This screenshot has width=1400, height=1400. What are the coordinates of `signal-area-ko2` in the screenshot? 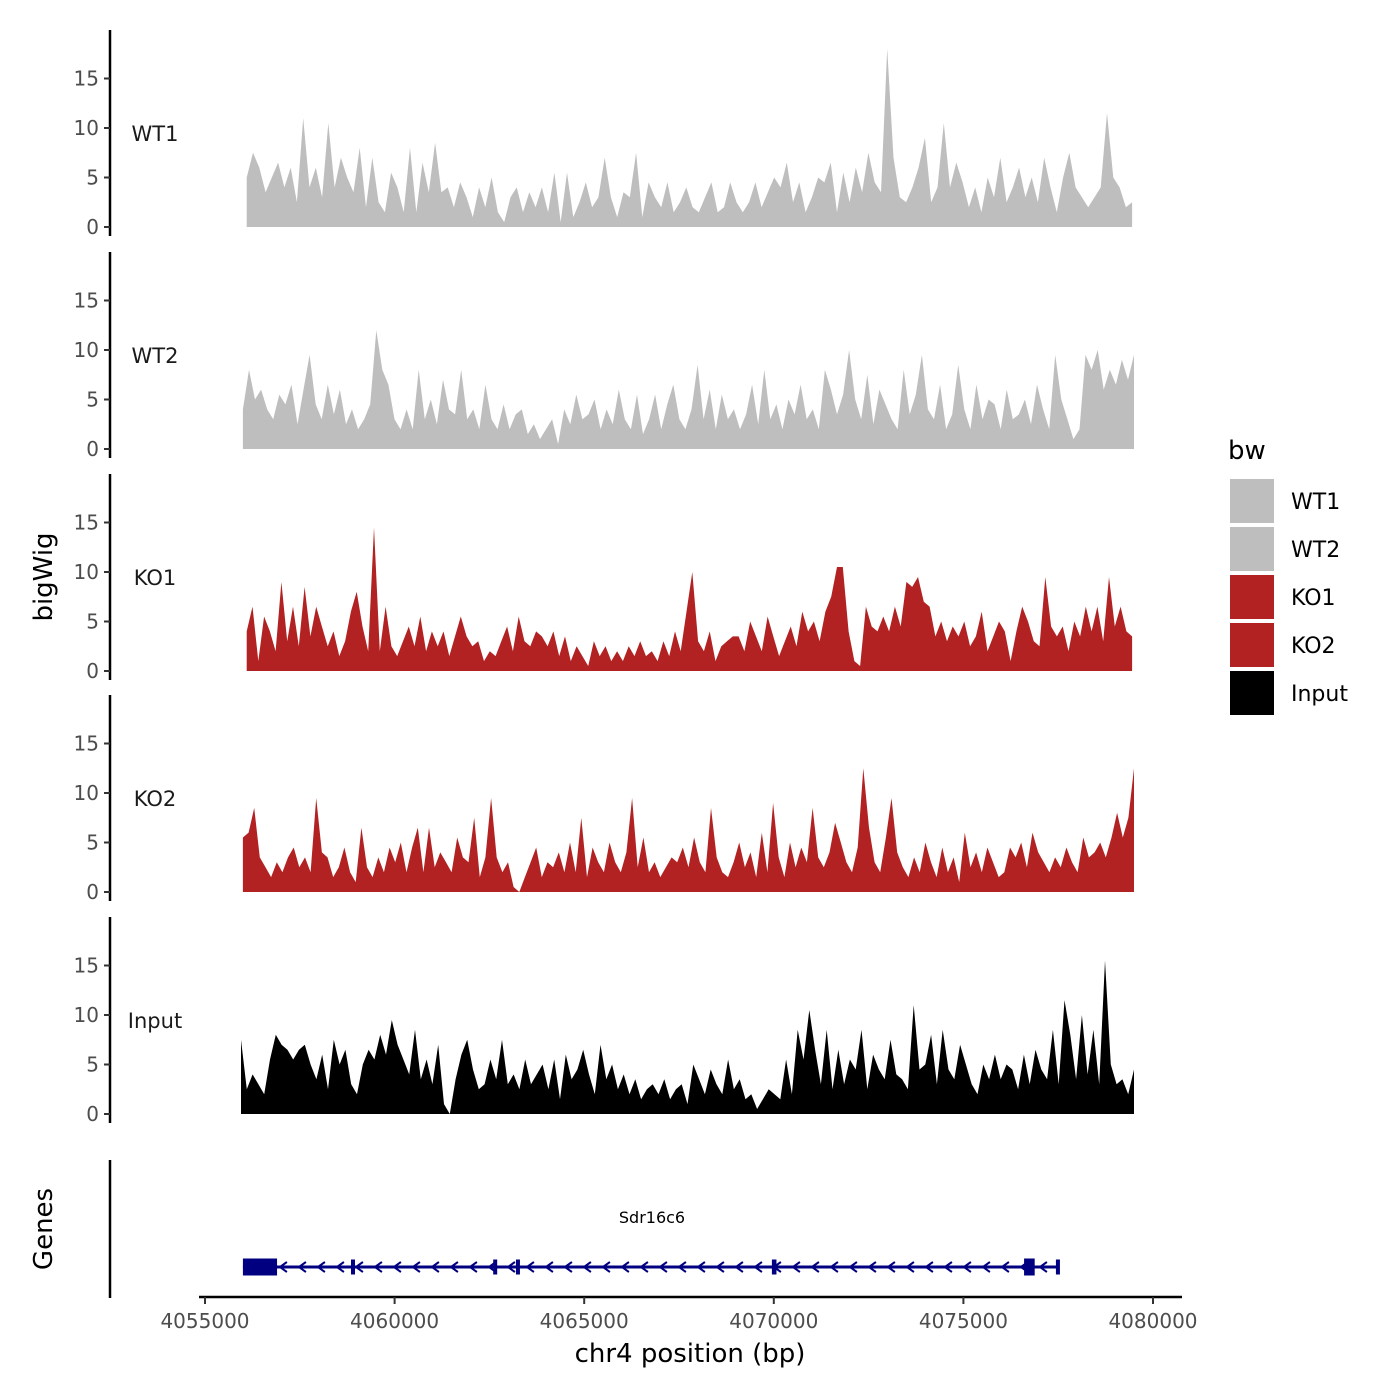 It's located at (688, 830).